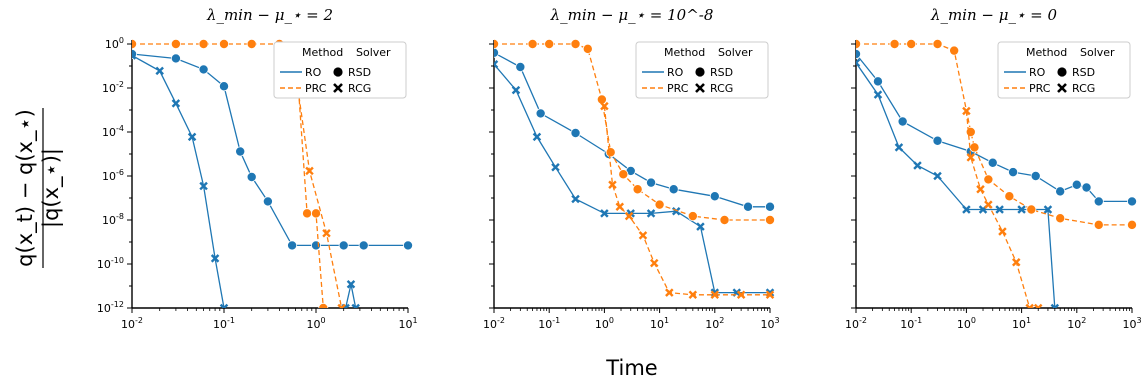  What do you see at coordinates (113, 87) in the screenshot?
I see `y-tick-label: 10⁻²` at bounding box center [113, 87].